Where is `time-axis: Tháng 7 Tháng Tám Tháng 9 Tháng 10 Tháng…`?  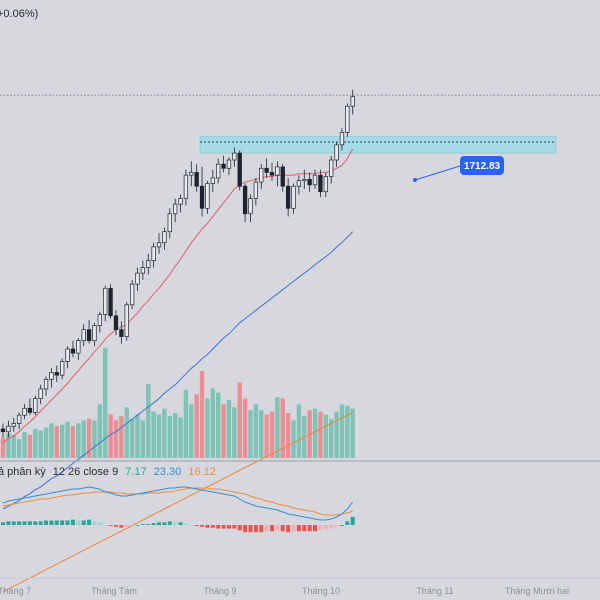
time-axis: Tháng 7 Tháng Tám Tháng 9 Tháng 10 Tháng… is located at coordinates (284, 591).